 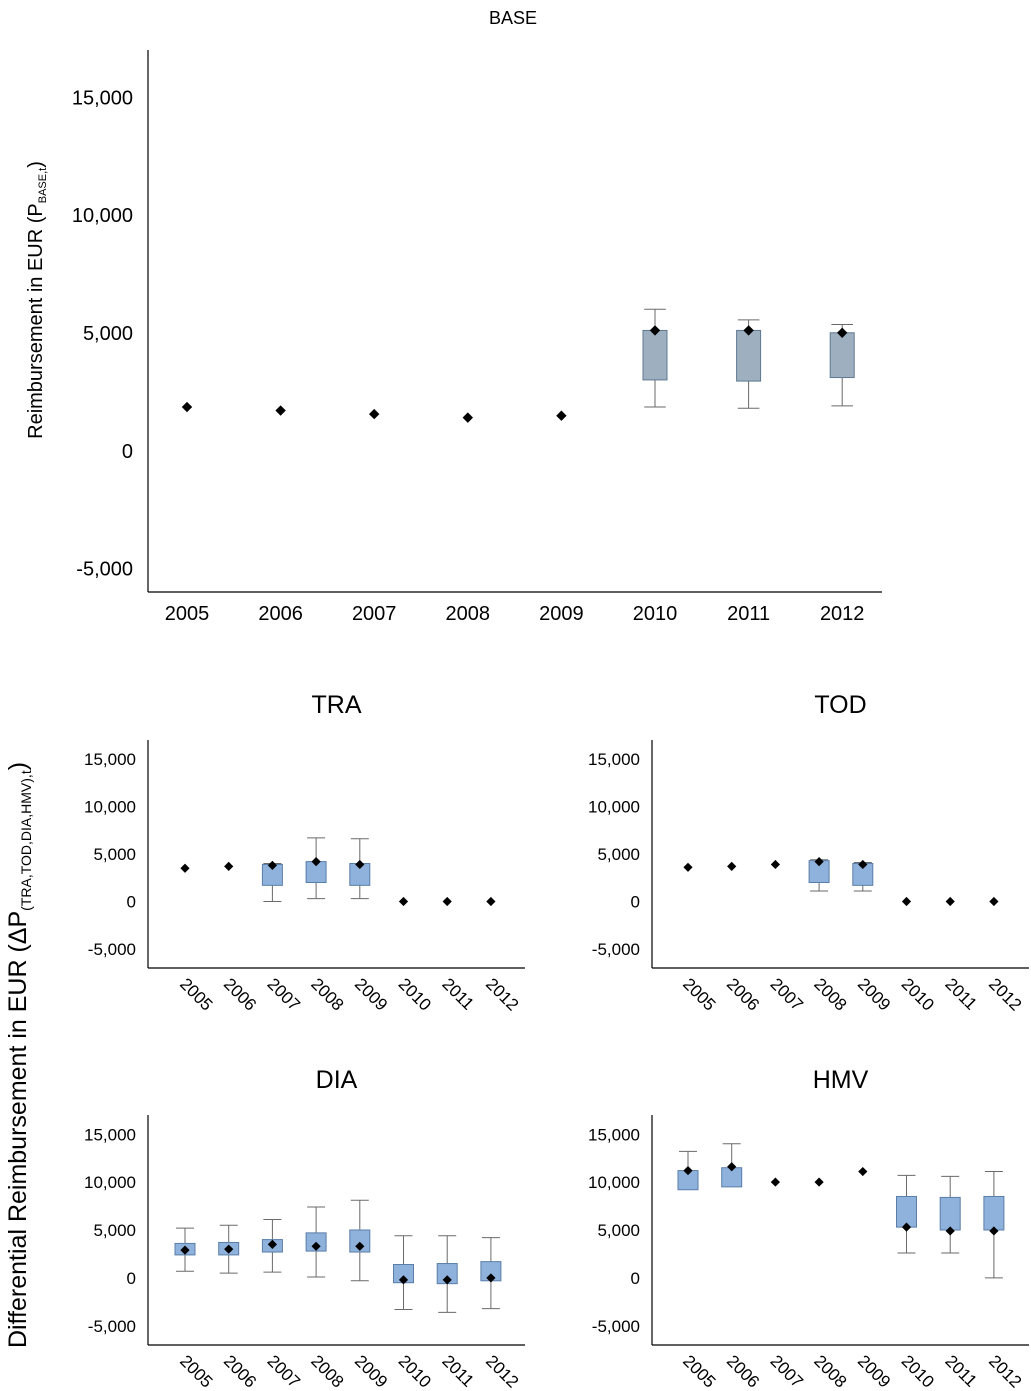 I want to click on panel-title: BASE, so click(x=513, y=18).